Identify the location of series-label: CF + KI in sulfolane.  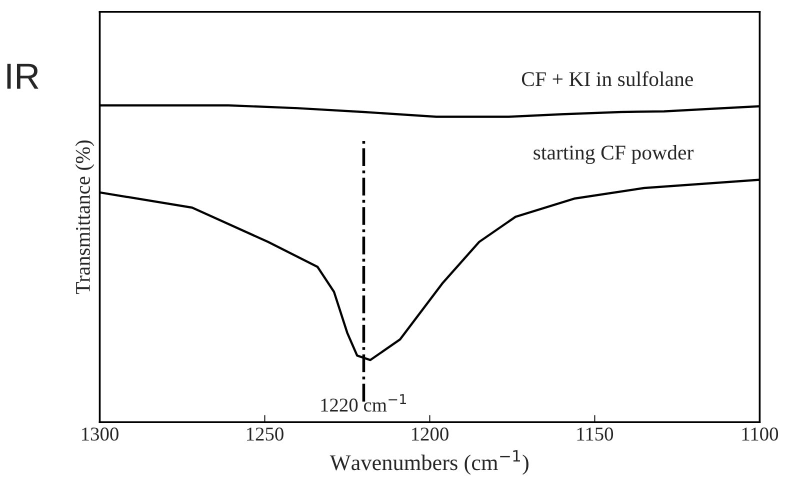
(607, 78).